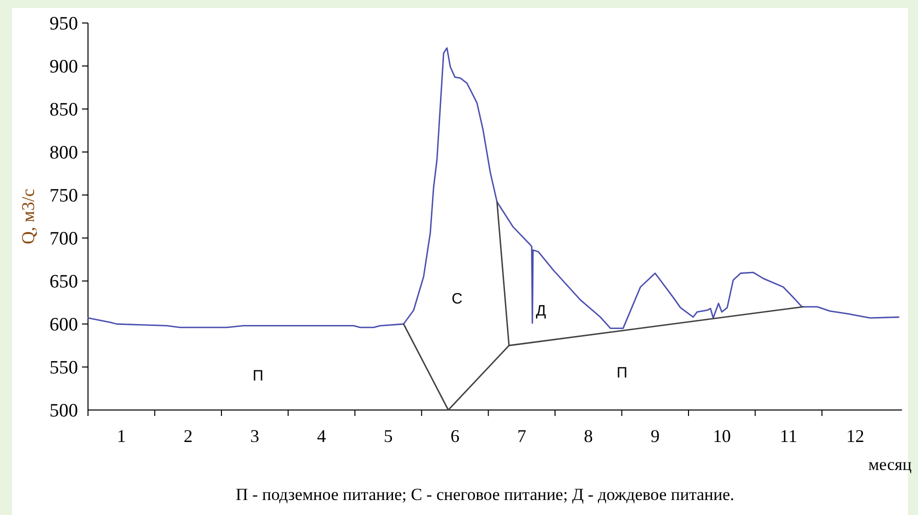 This screenshot has height=515, width=918. What do you see at coordinates (64, 239) in the screenshot?
I see `y-tick-label: 700` at bounding box center [64, 239].